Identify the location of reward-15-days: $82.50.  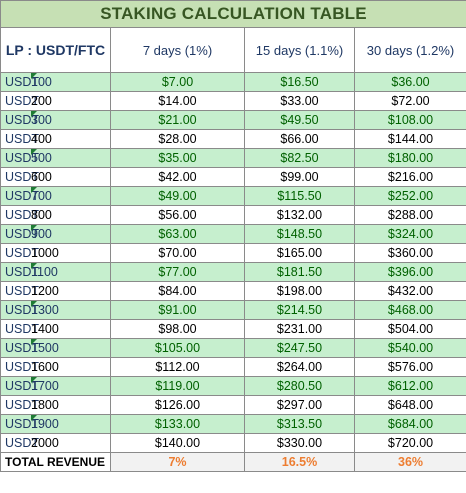
(299, 158).